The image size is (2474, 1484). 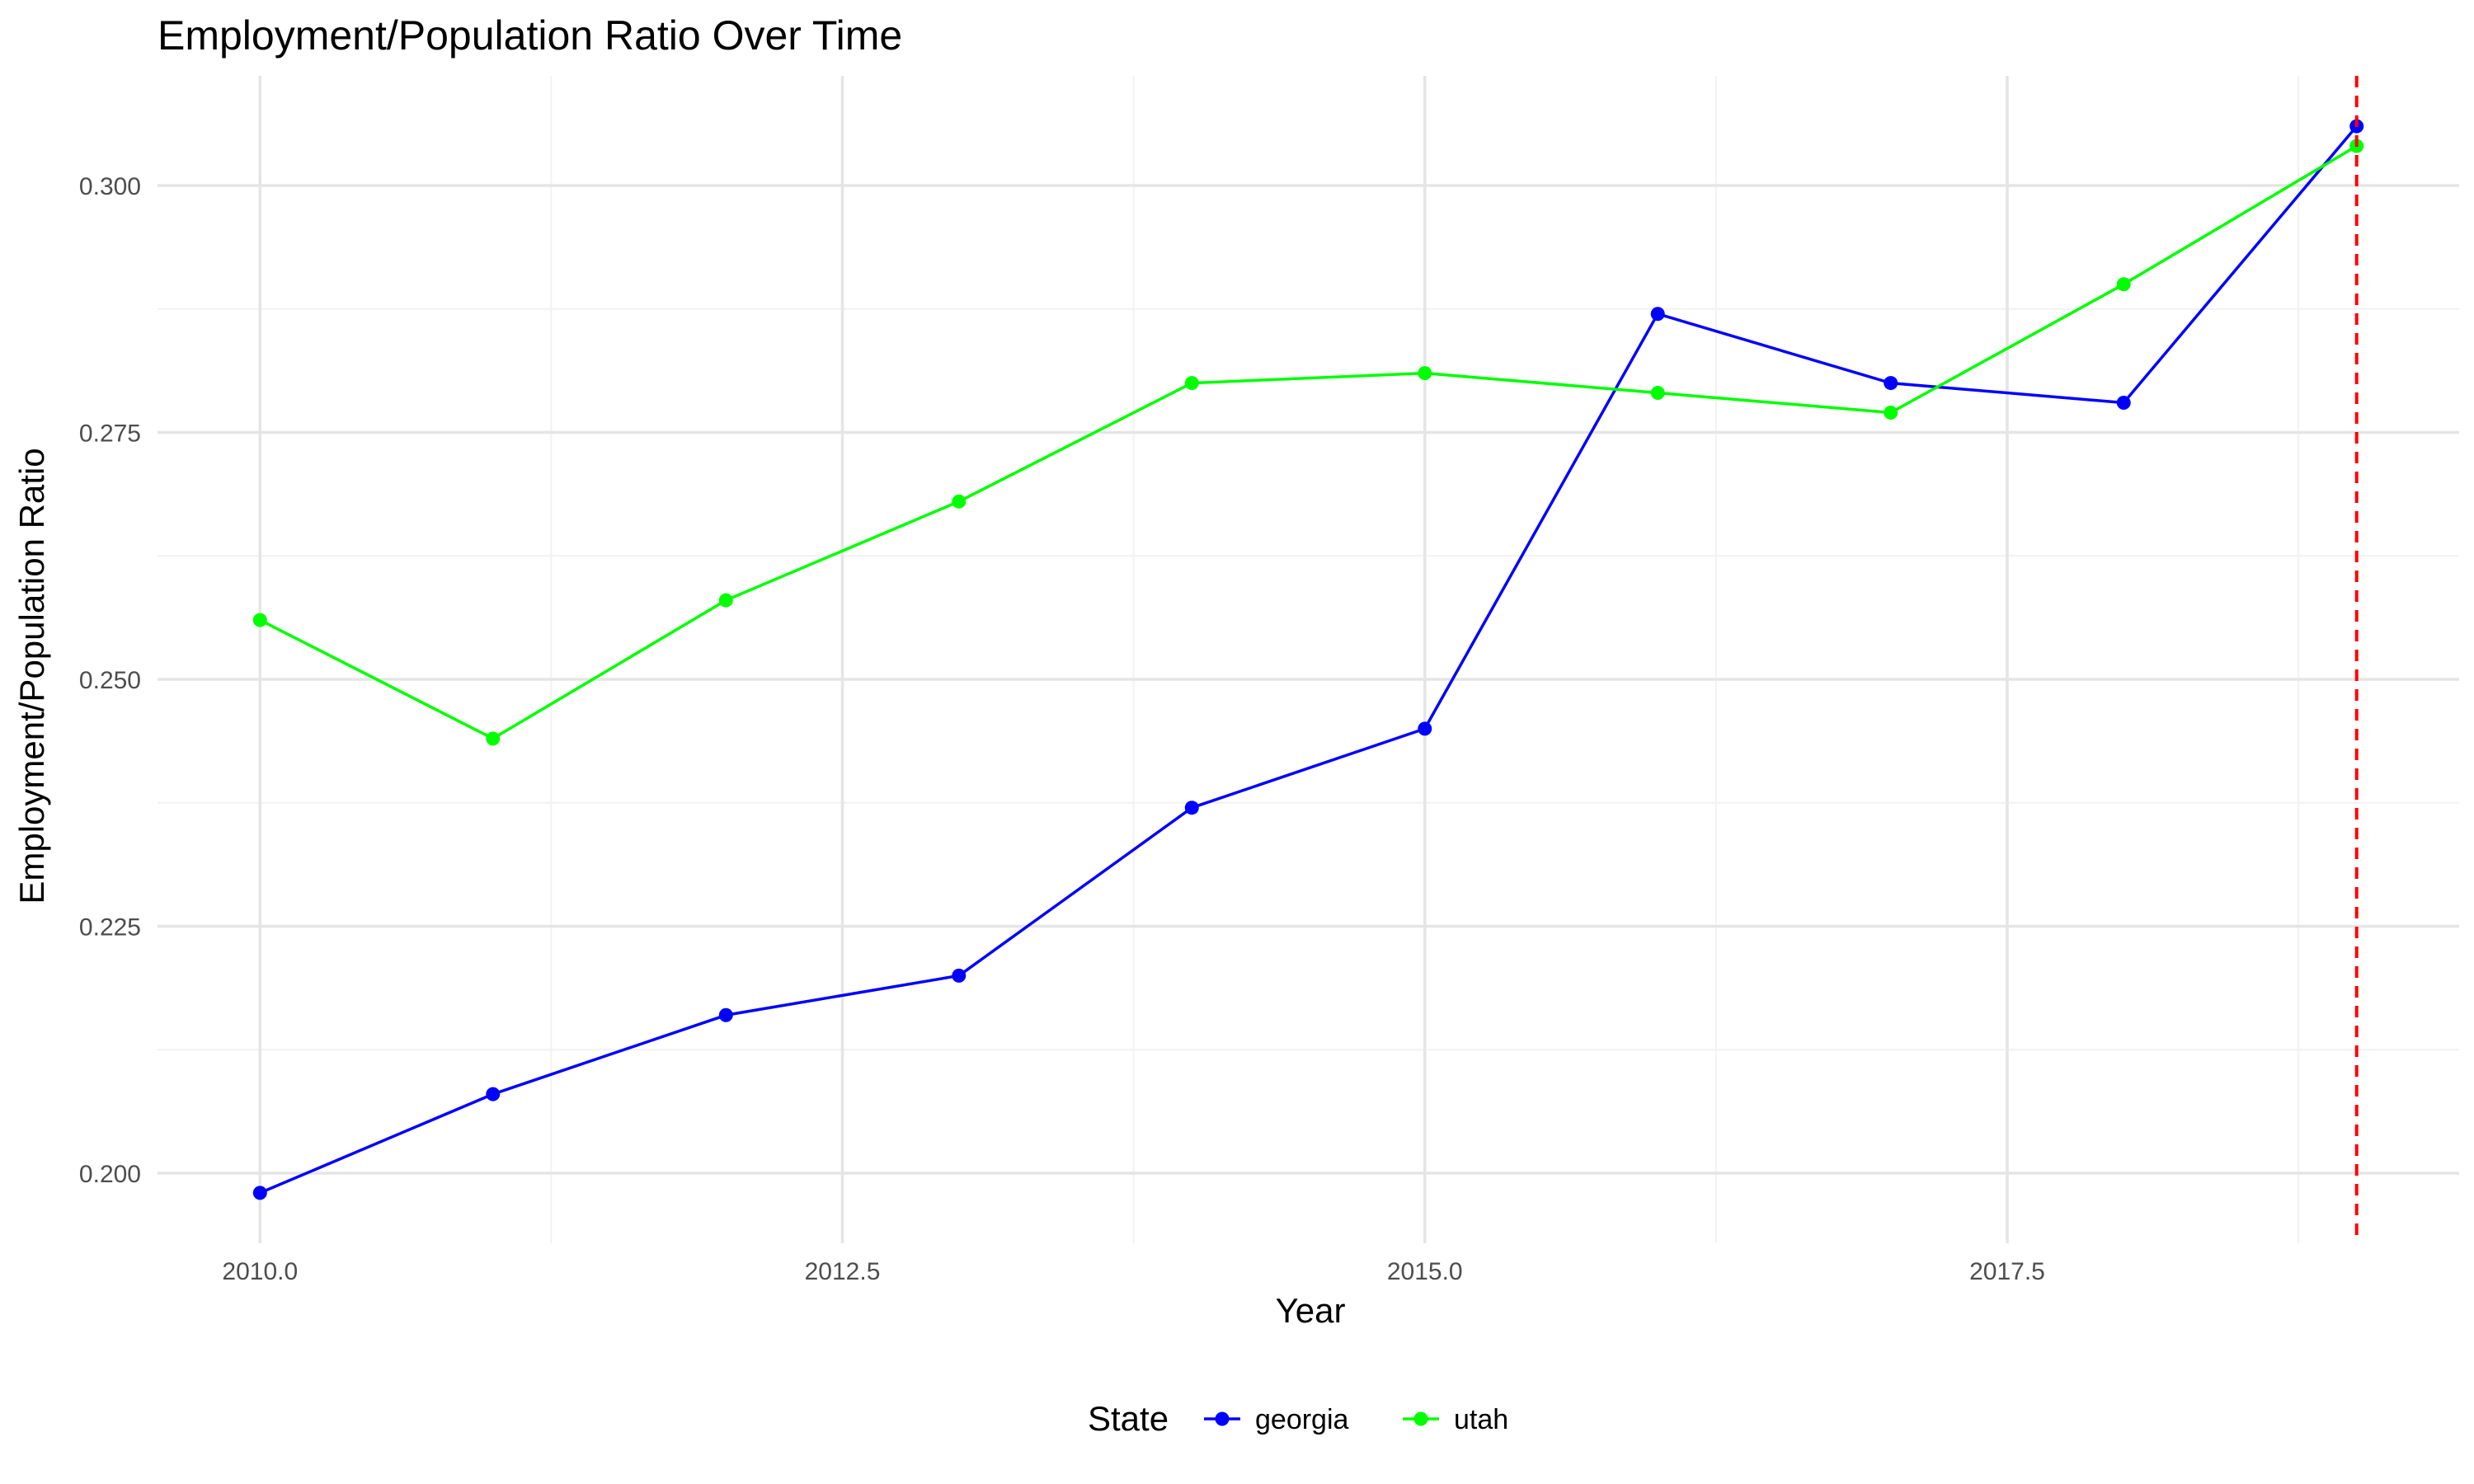 What do you see at coordinates (110, 1174) in the screenshot?
I see `y-tick-label: 0.200` at bounding box center [110, 1174].